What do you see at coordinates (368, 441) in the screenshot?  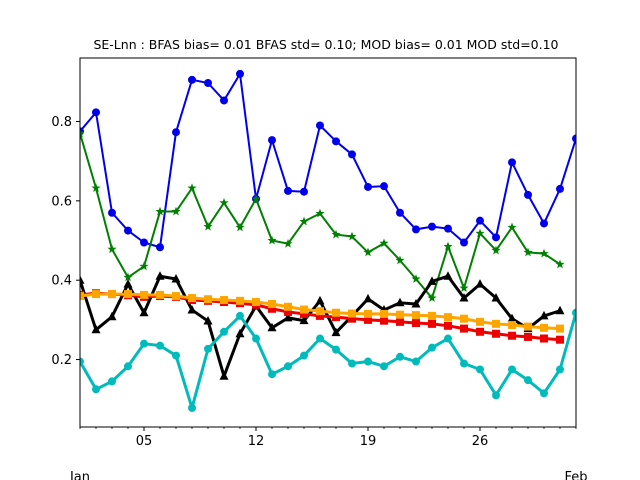 I see `x-tick-label: 19` at bounding box center [368, 441].